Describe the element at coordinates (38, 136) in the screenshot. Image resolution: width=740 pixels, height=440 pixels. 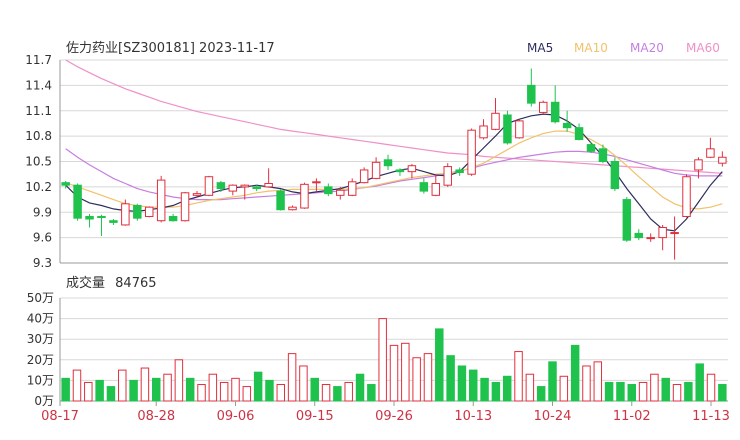
I see `price-tick-label: 10.8` at that location.